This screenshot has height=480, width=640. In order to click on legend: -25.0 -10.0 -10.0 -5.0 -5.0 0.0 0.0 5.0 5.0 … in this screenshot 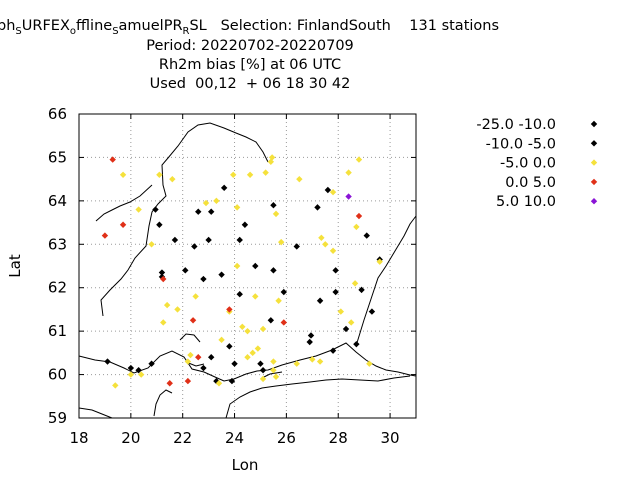, I will do `click(537, 163)`.